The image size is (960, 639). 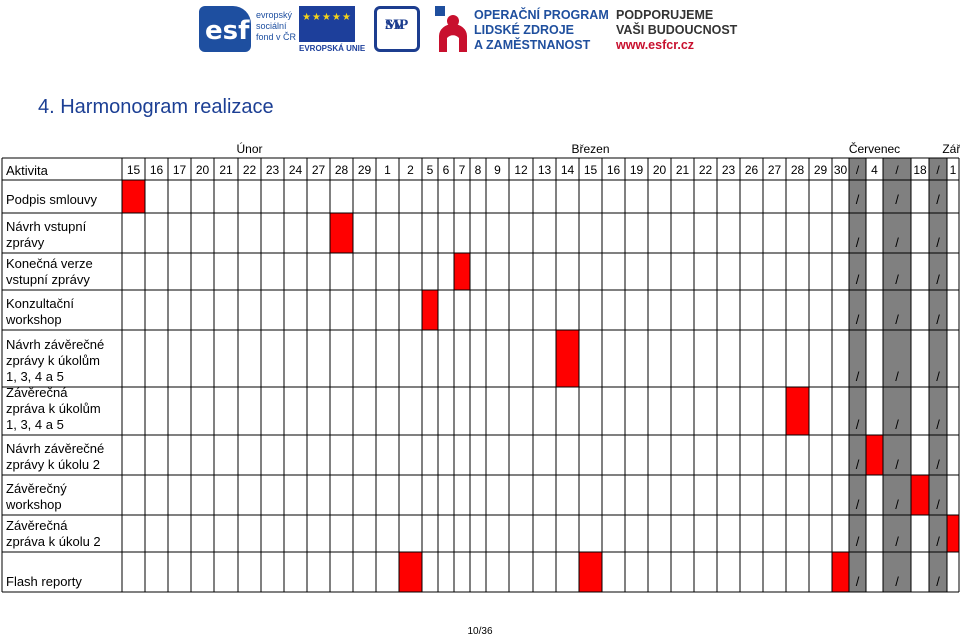 What do you see at coordinates (497, 170) in the screenshot?
I see `day-header: 9` at bounding box center [497, 170].